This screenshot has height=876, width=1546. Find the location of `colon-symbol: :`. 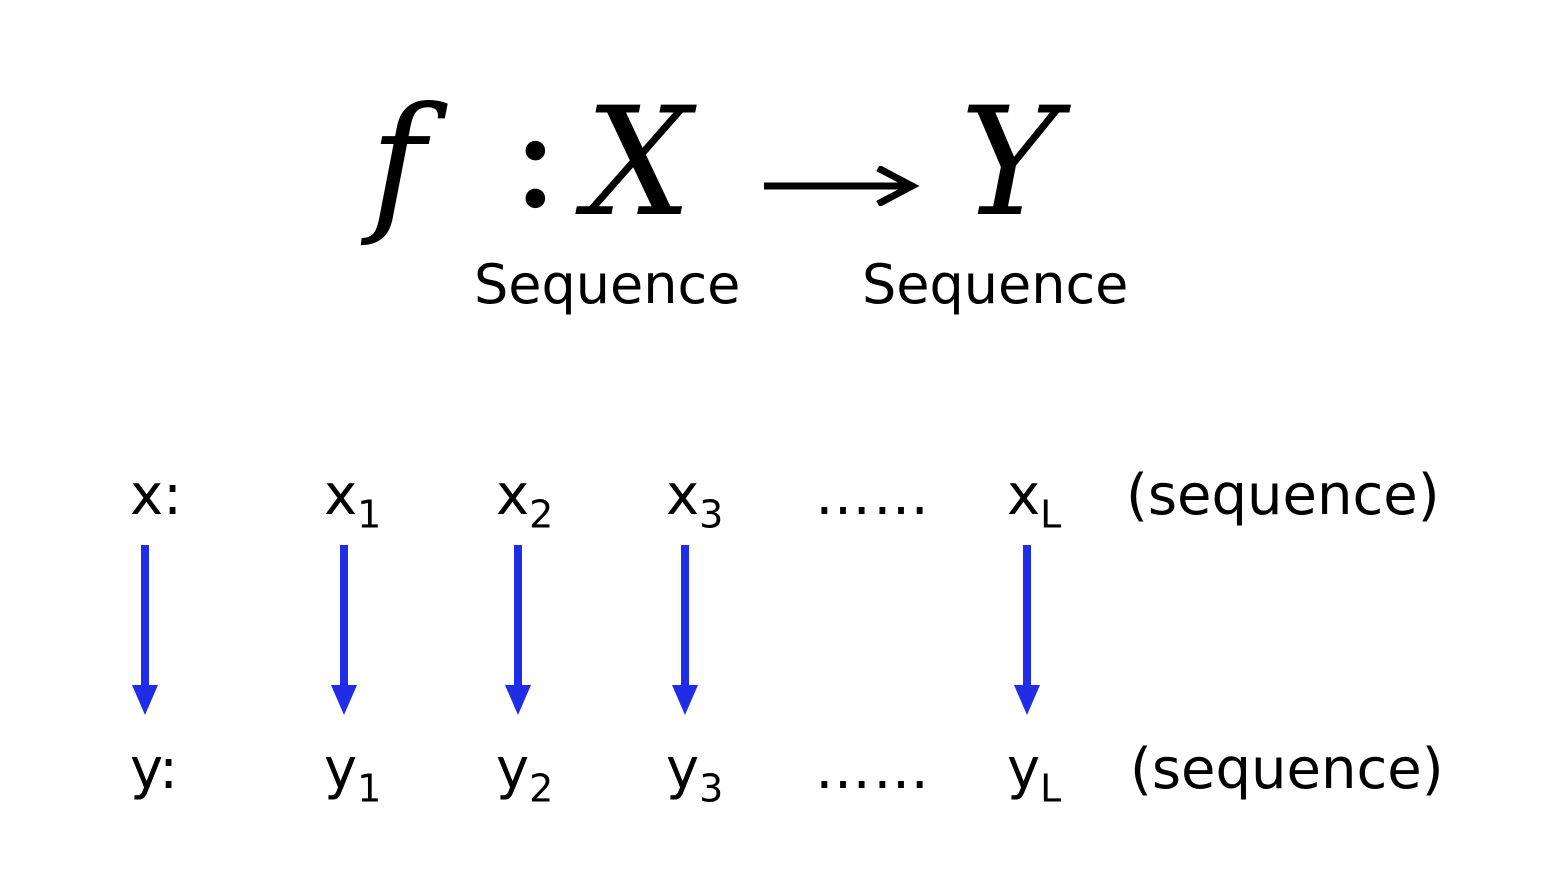

colon-symbol: : is located at coordinates (535, 155).